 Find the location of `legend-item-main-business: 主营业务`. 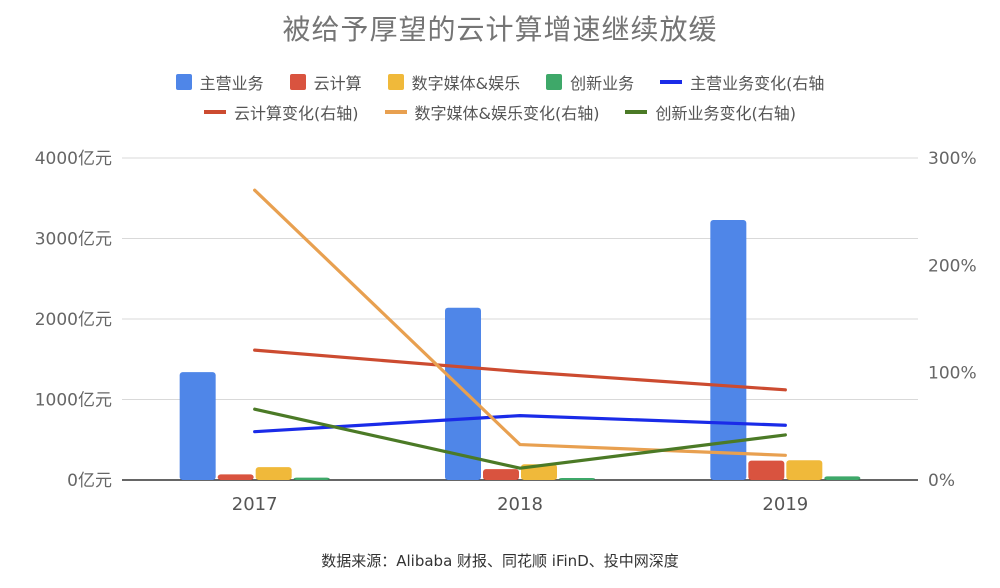

legend-item-main-business: 主营业务 is located at coordinates (219, 82).